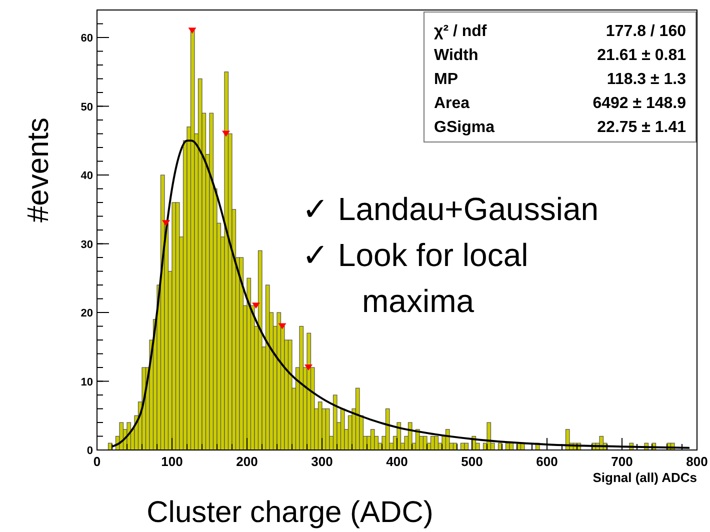  I want to click on y-tick-label: 60, so click(86, 38).